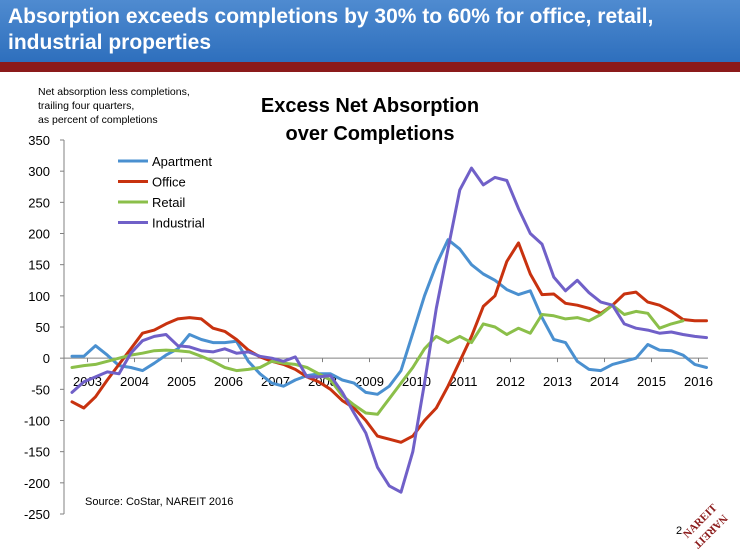 This screenshot has height=556, width=740. What do you see at coordinates (168, 202) in the screenshot?
I see `legend-label-retail: Retail` at bounding box center [168, 202].